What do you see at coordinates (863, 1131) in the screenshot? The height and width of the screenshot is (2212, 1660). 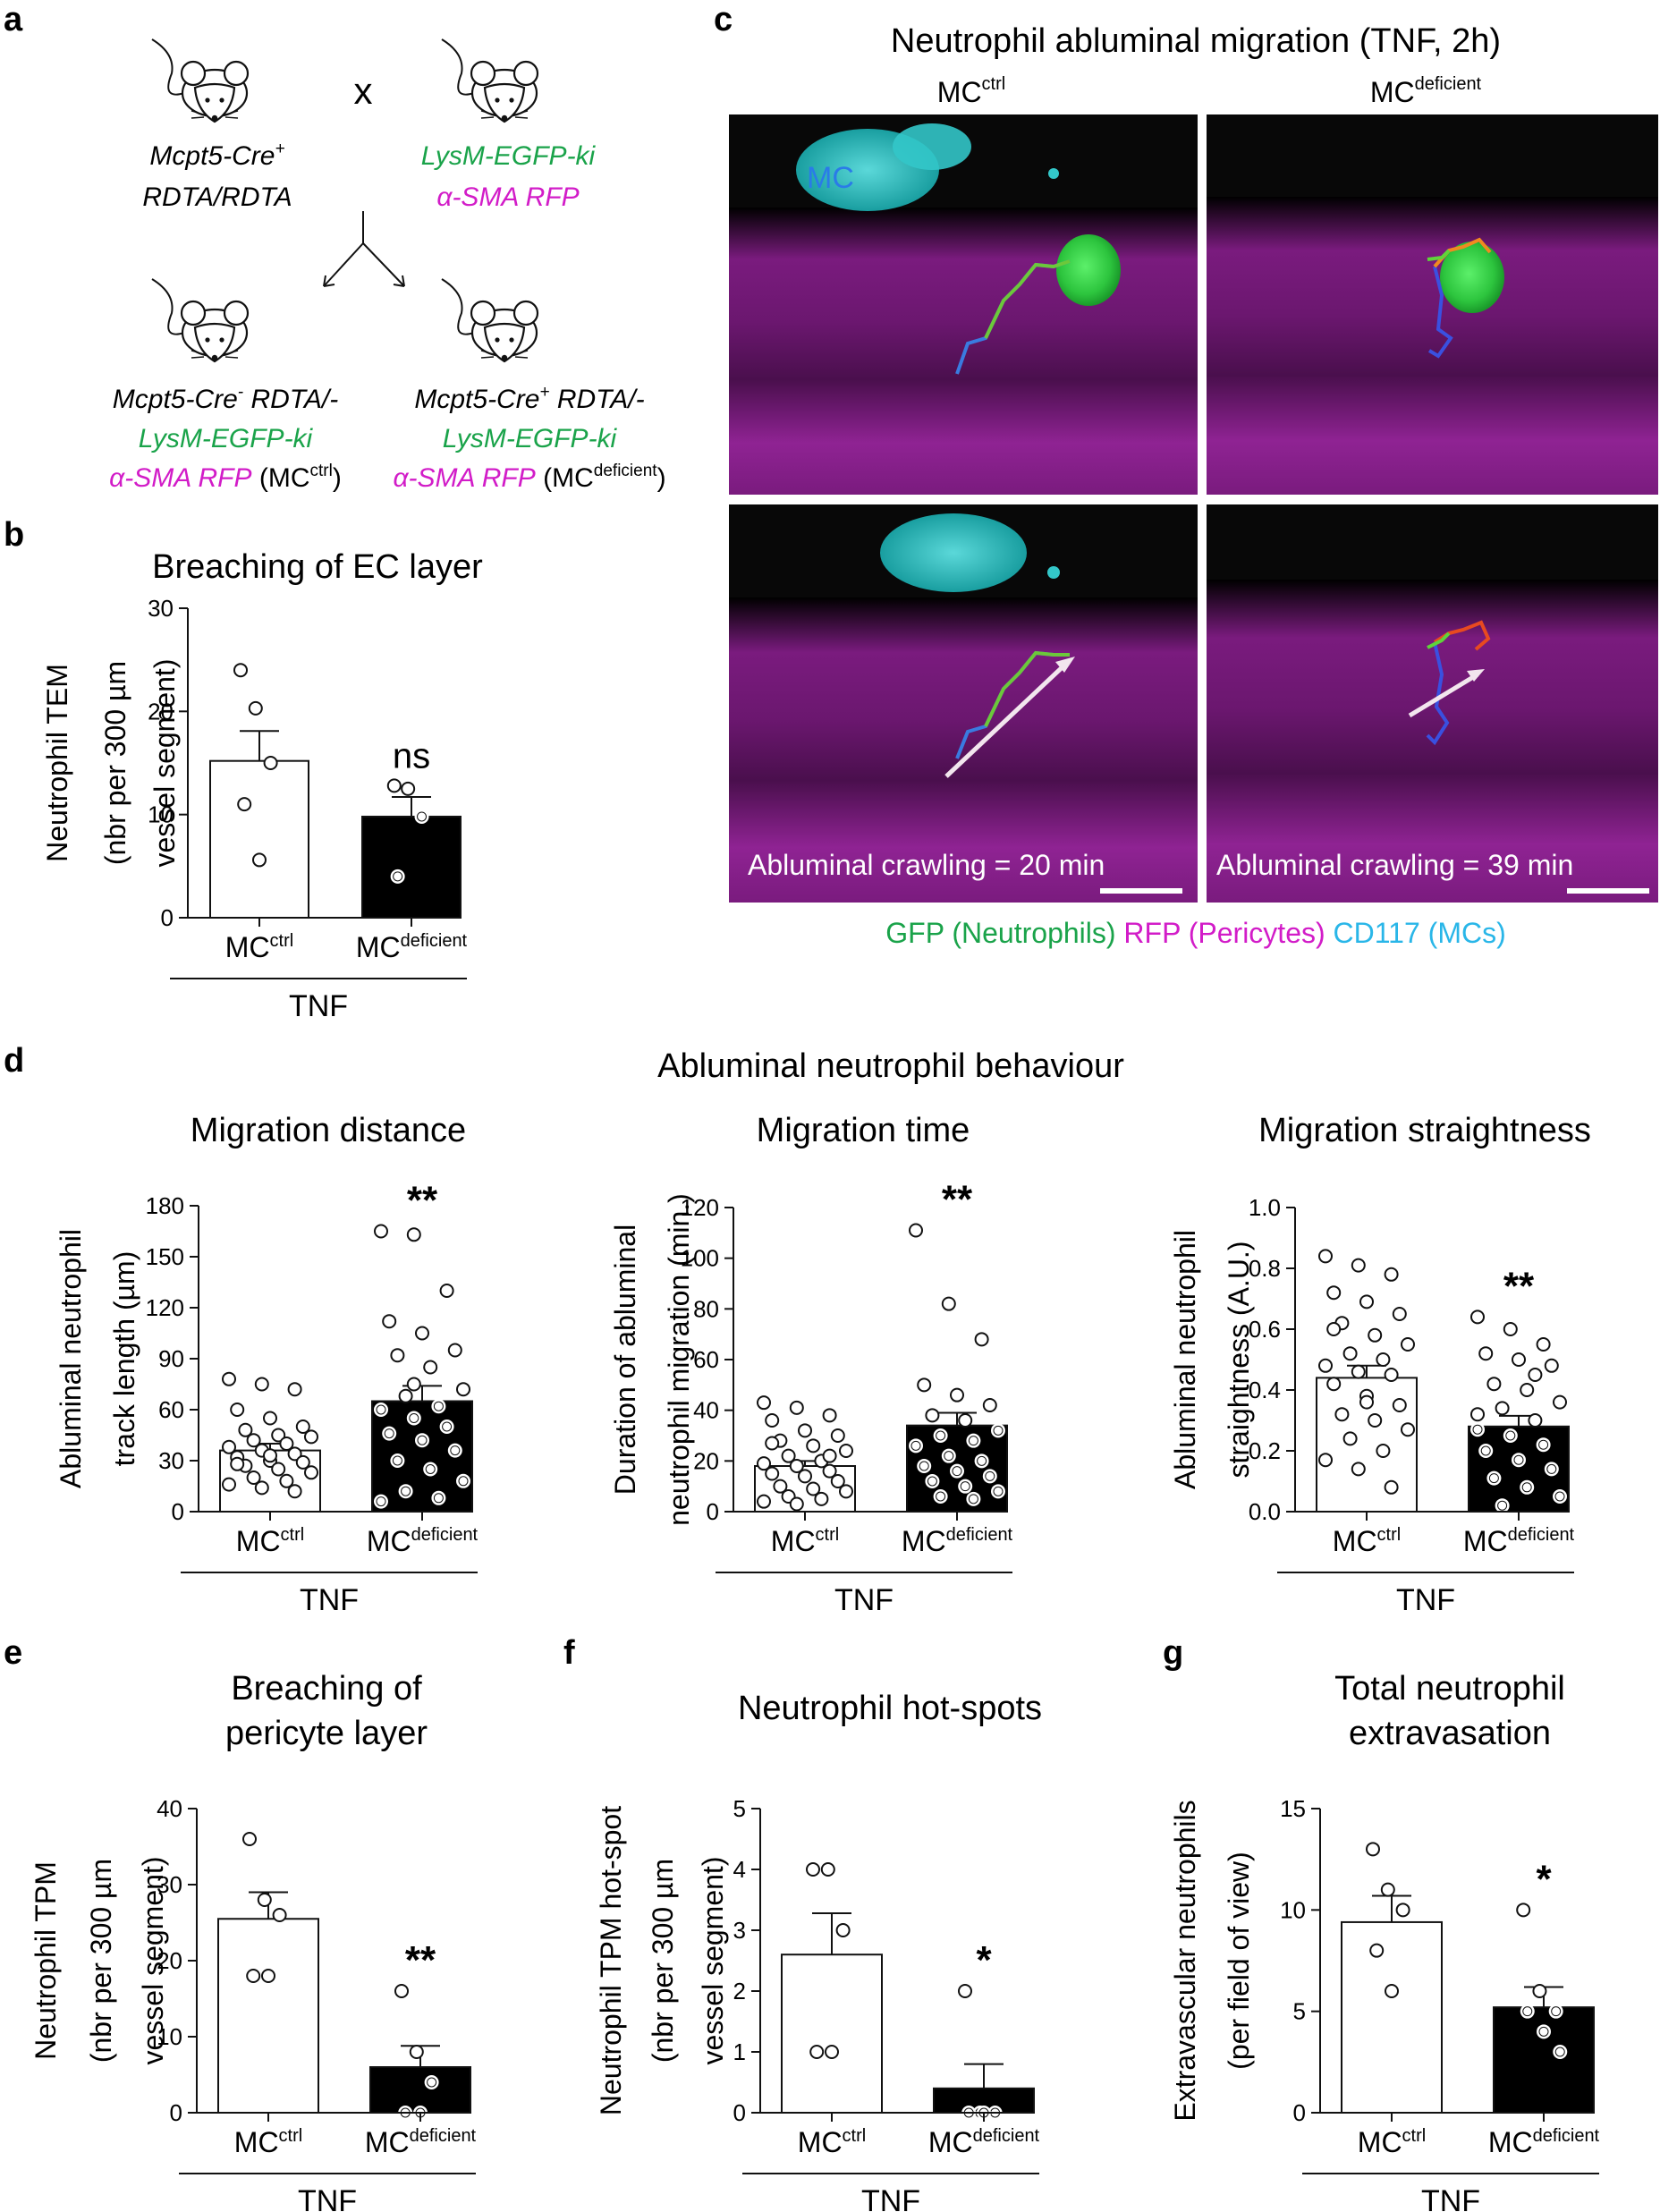 I see `chart-title: Migration time` at bounding box center [863, 1131].